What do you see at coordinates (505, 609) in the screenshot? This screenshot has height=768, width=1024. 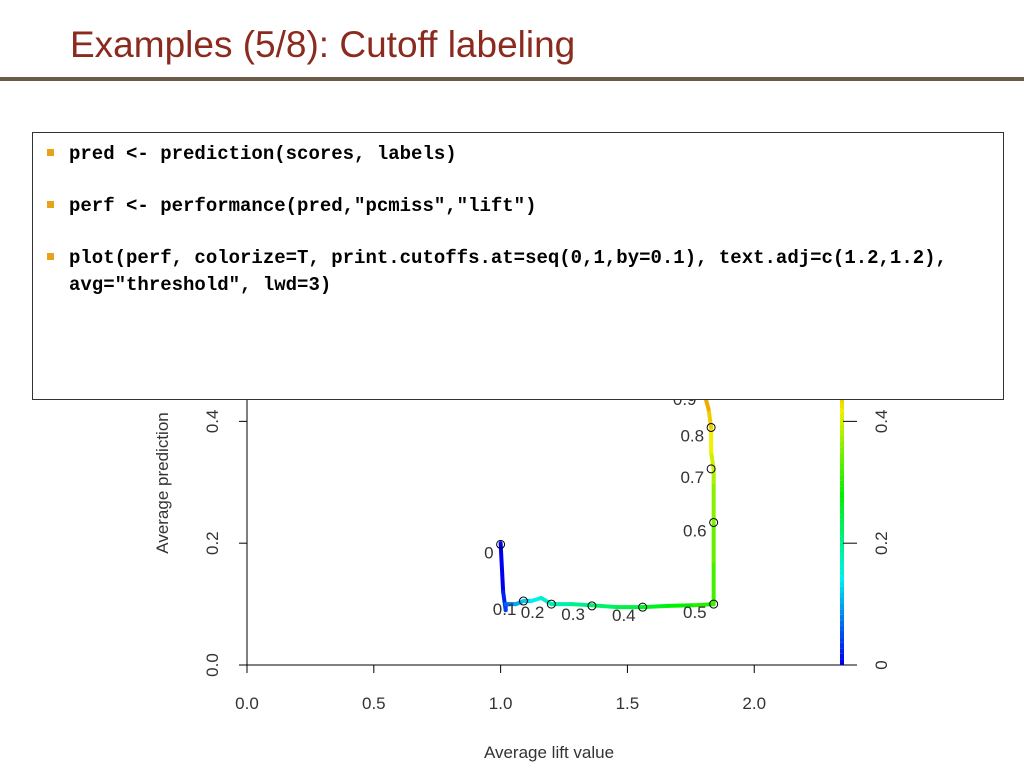 I see `cutoff-label: 0.1` at bounding box center [505, 609].